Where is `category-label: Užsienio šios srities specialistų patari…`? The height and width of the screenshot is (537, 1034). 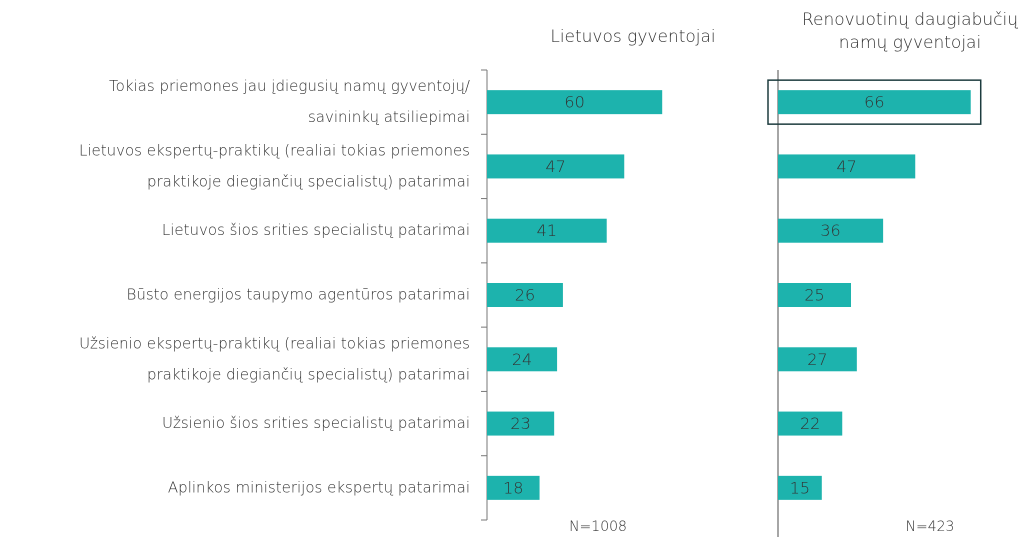 category-label: Užsienio šios srities specialistų patari… is located at coordinates (316, 423).